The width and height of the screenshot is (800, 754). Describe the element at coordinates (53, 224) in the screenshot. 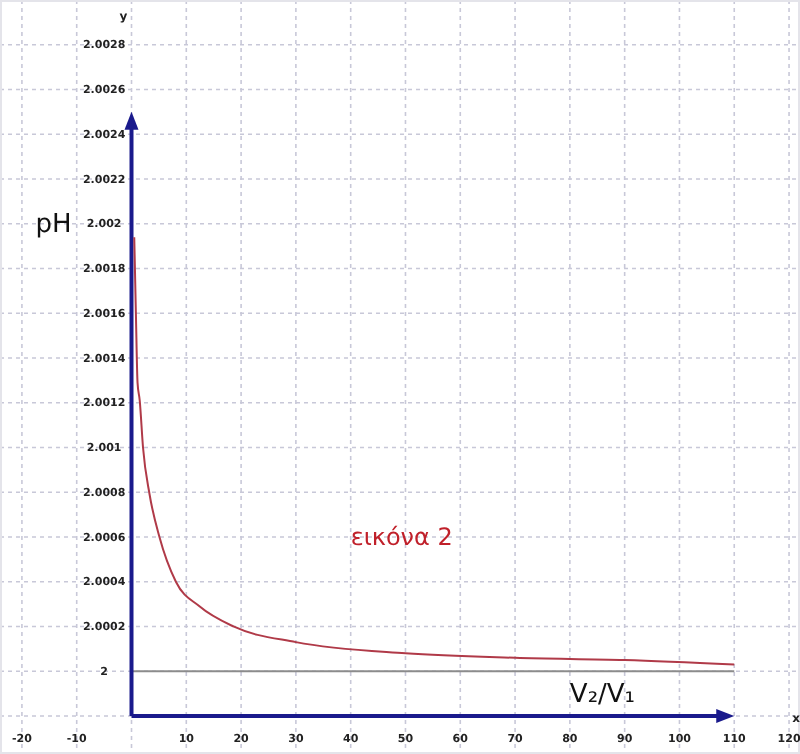

I see `y-axis-title: pH` at that location.